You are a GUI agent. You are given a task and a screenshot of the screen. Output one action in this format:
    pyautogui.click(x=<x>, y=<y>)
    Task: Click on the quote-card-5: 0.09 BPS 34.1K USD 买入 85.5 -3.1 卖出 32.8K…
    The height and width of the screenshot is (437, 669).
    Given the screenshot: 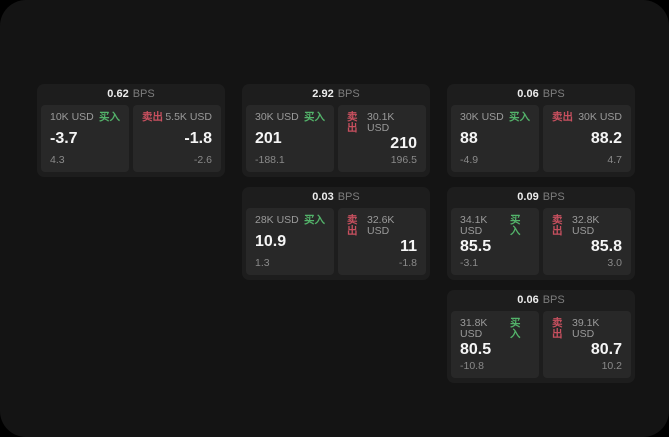 What is the action you would take?
    pyautogui.click(x=541, y=233)
    